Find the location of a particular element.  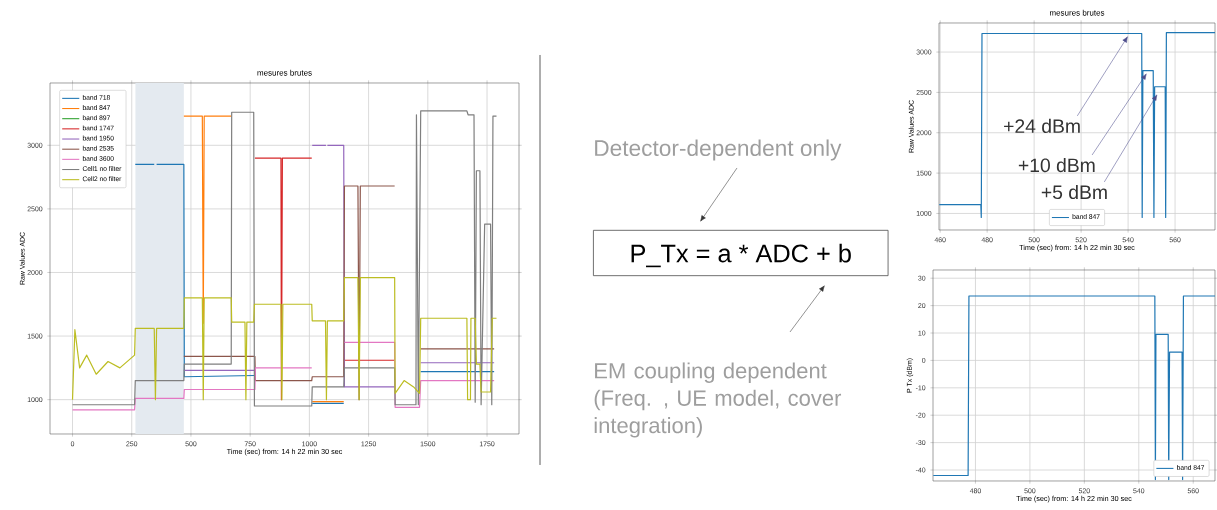

annotation: +10 dBm is located at coordinates (1056, 165).